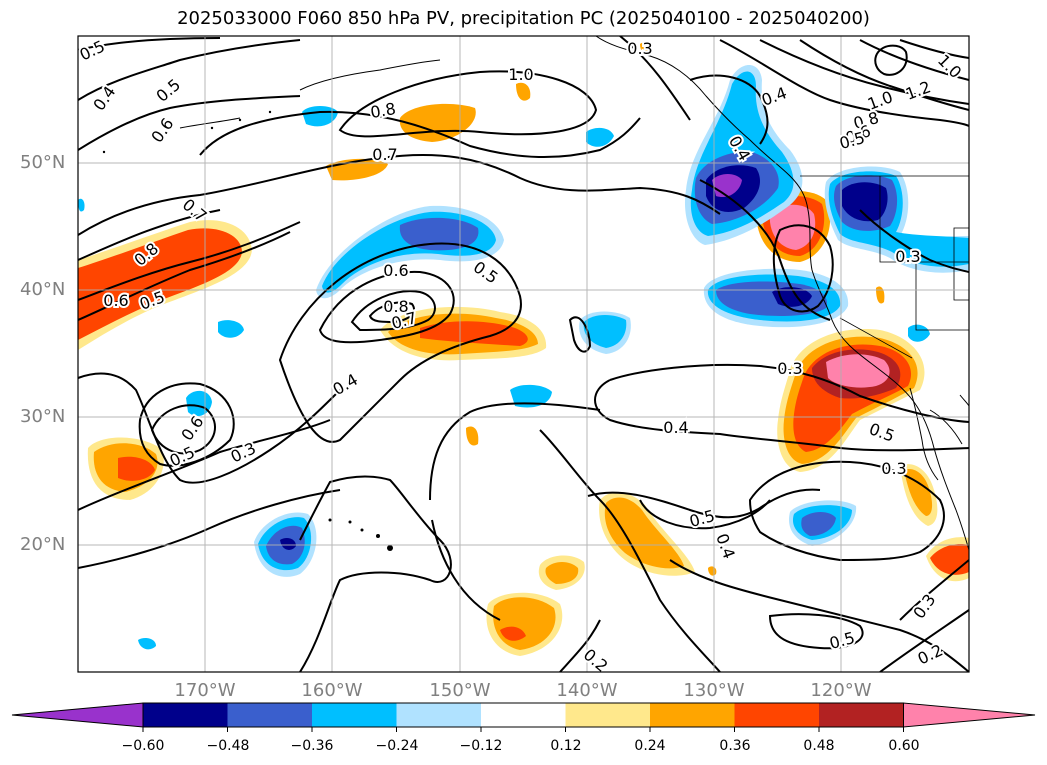 The image size is (1047, 765). Describe the element at coordinates (205, 690) in the screenshot. I see `lon-label-170w: 170°W` at that location.